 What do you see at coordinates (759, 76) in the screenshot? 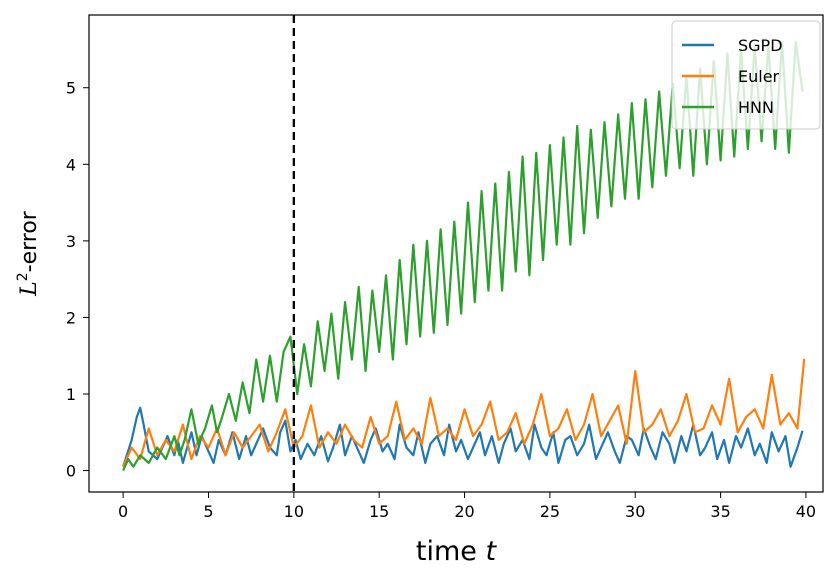
I see `legend-label-euler: Euler` at bounding box center [759, 76].